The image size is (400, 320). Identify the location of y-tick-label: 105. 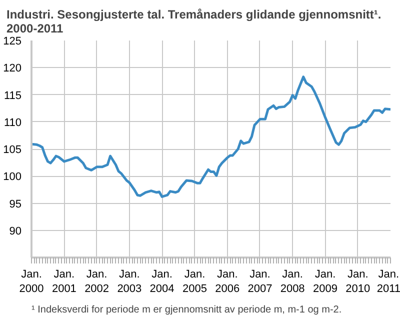
(12, 150).